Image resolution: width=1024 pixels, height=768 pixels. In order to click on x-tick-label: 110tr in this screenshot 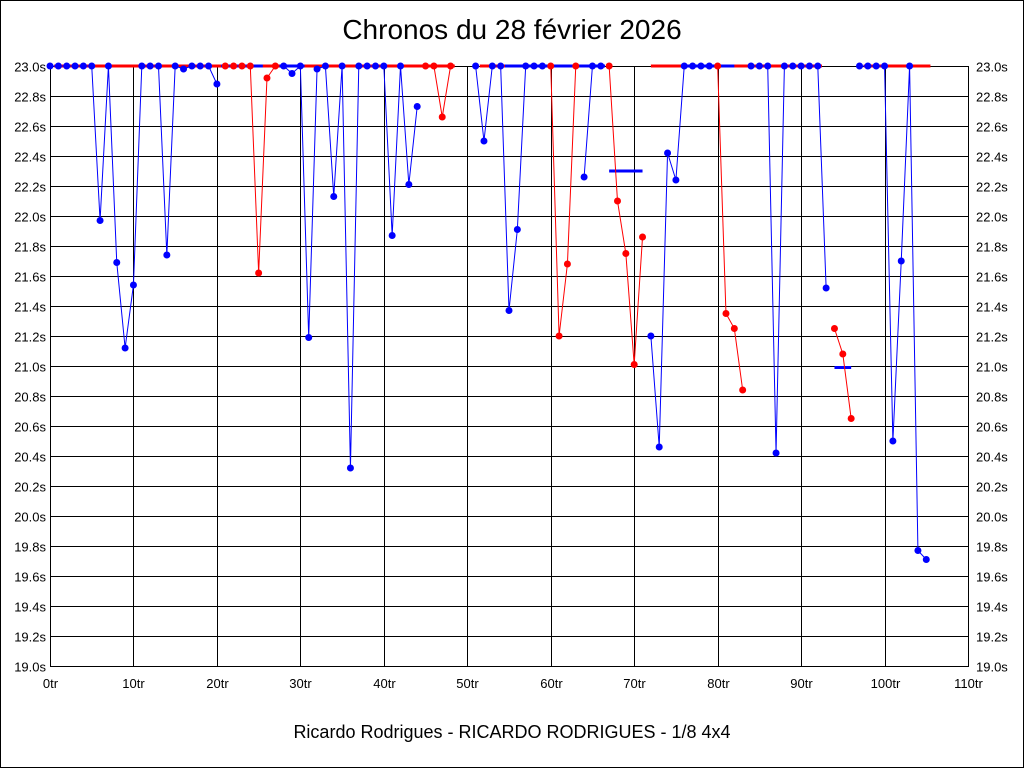, I will do `click(968, 683)`.